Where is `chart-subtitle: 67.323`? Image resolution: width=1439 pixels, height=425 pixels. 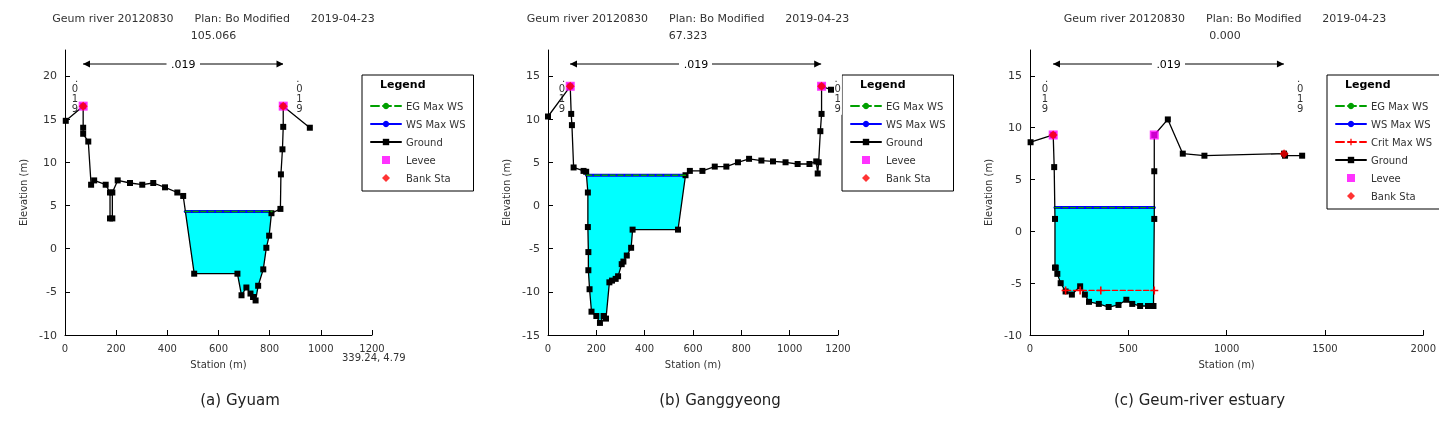
chart-subtitle: 67.323 is located at coordinates (688, 35).